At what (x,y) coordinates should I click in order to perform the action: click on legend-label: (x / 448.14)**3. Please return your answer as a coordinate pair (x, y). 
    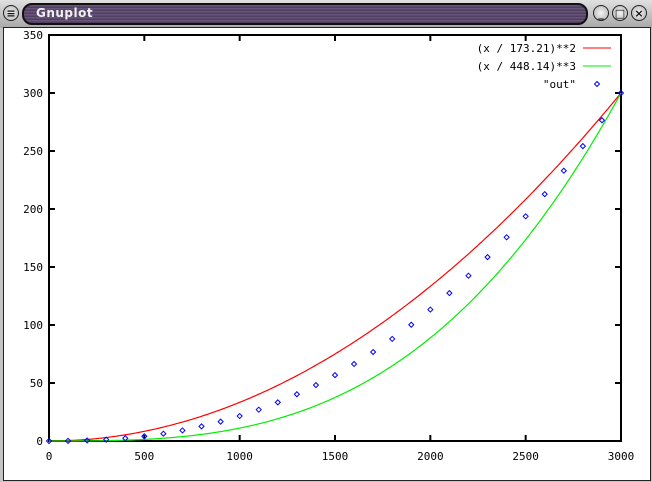
    Looking at the image, I should click on (526, 66).